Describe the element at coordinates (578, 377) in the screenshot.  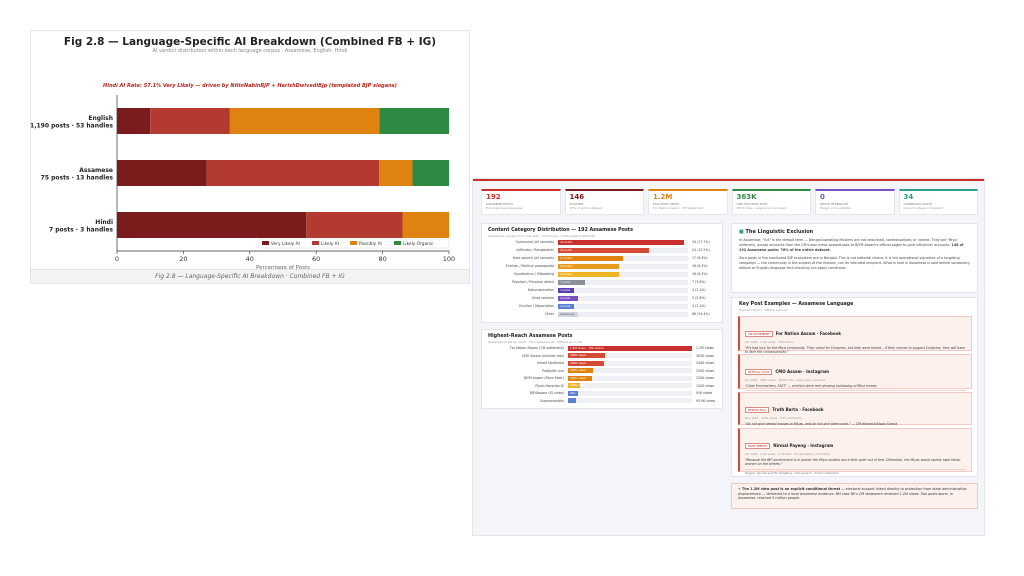
I see `reach-row-inner-label: 220K views` at that location.